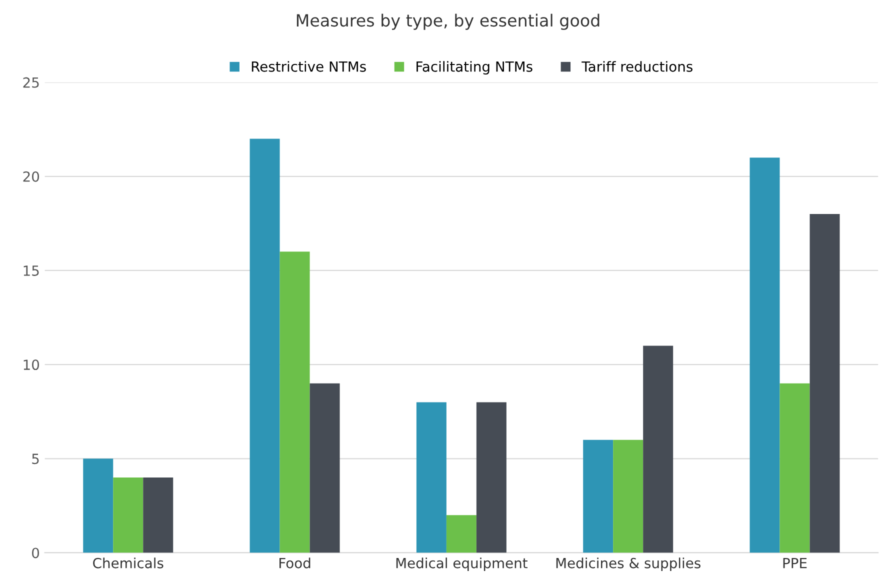 The height and width of the screenshot is (588, 896). Describe the element at coordinates (448, 22) in the screenshot. I see `chart-title: Measures by type, by essential good` at that location.